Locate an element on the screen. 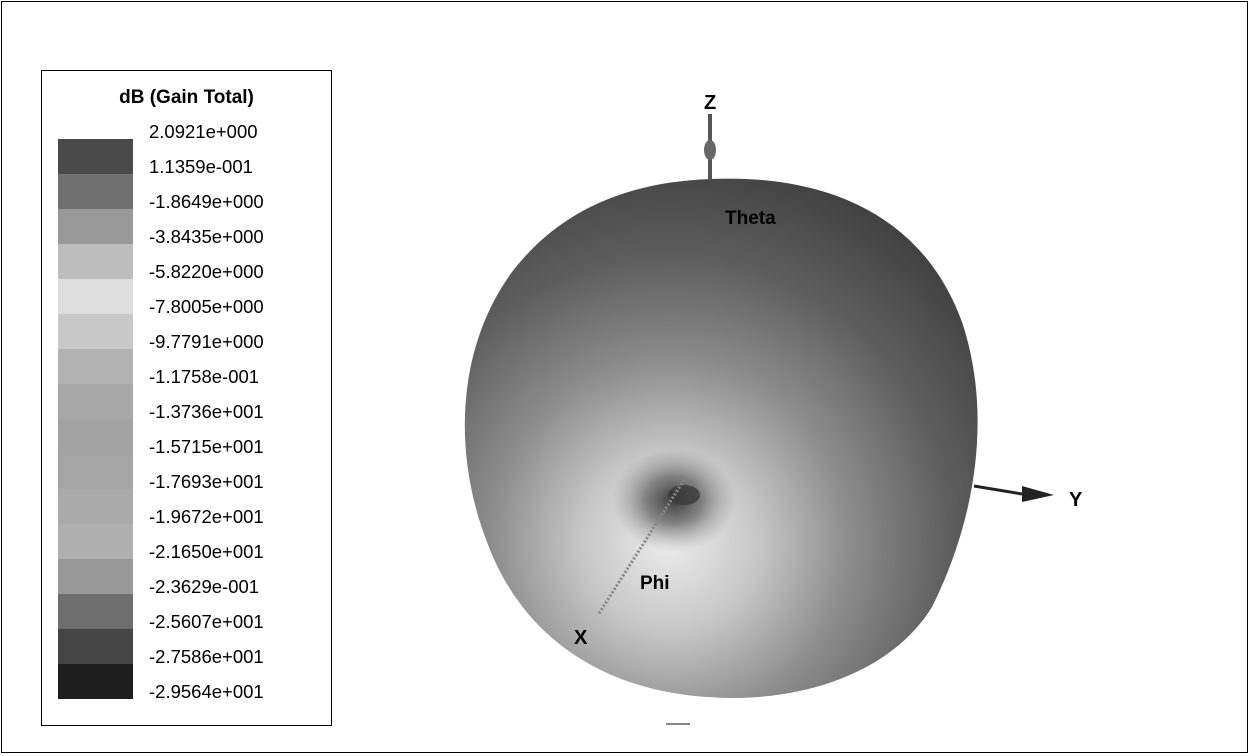 The height and width of the screenshot is (756, 1251). legend-color-scale is located at coordinates (95, 419).